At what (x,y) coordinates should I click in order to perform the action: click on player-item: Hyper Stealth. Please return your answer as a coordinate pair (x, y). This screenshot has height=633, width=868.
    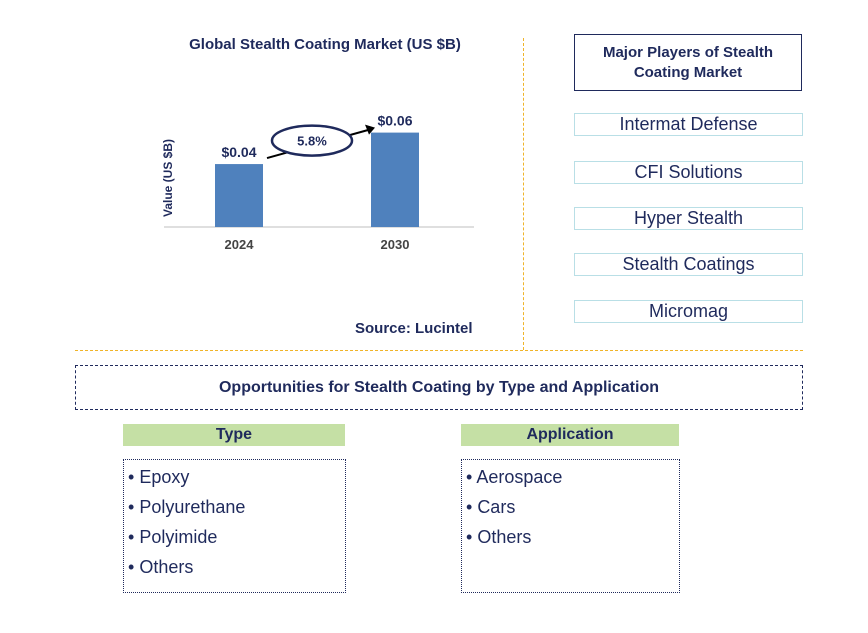
    Looking at the image, I should click on (688, 218).